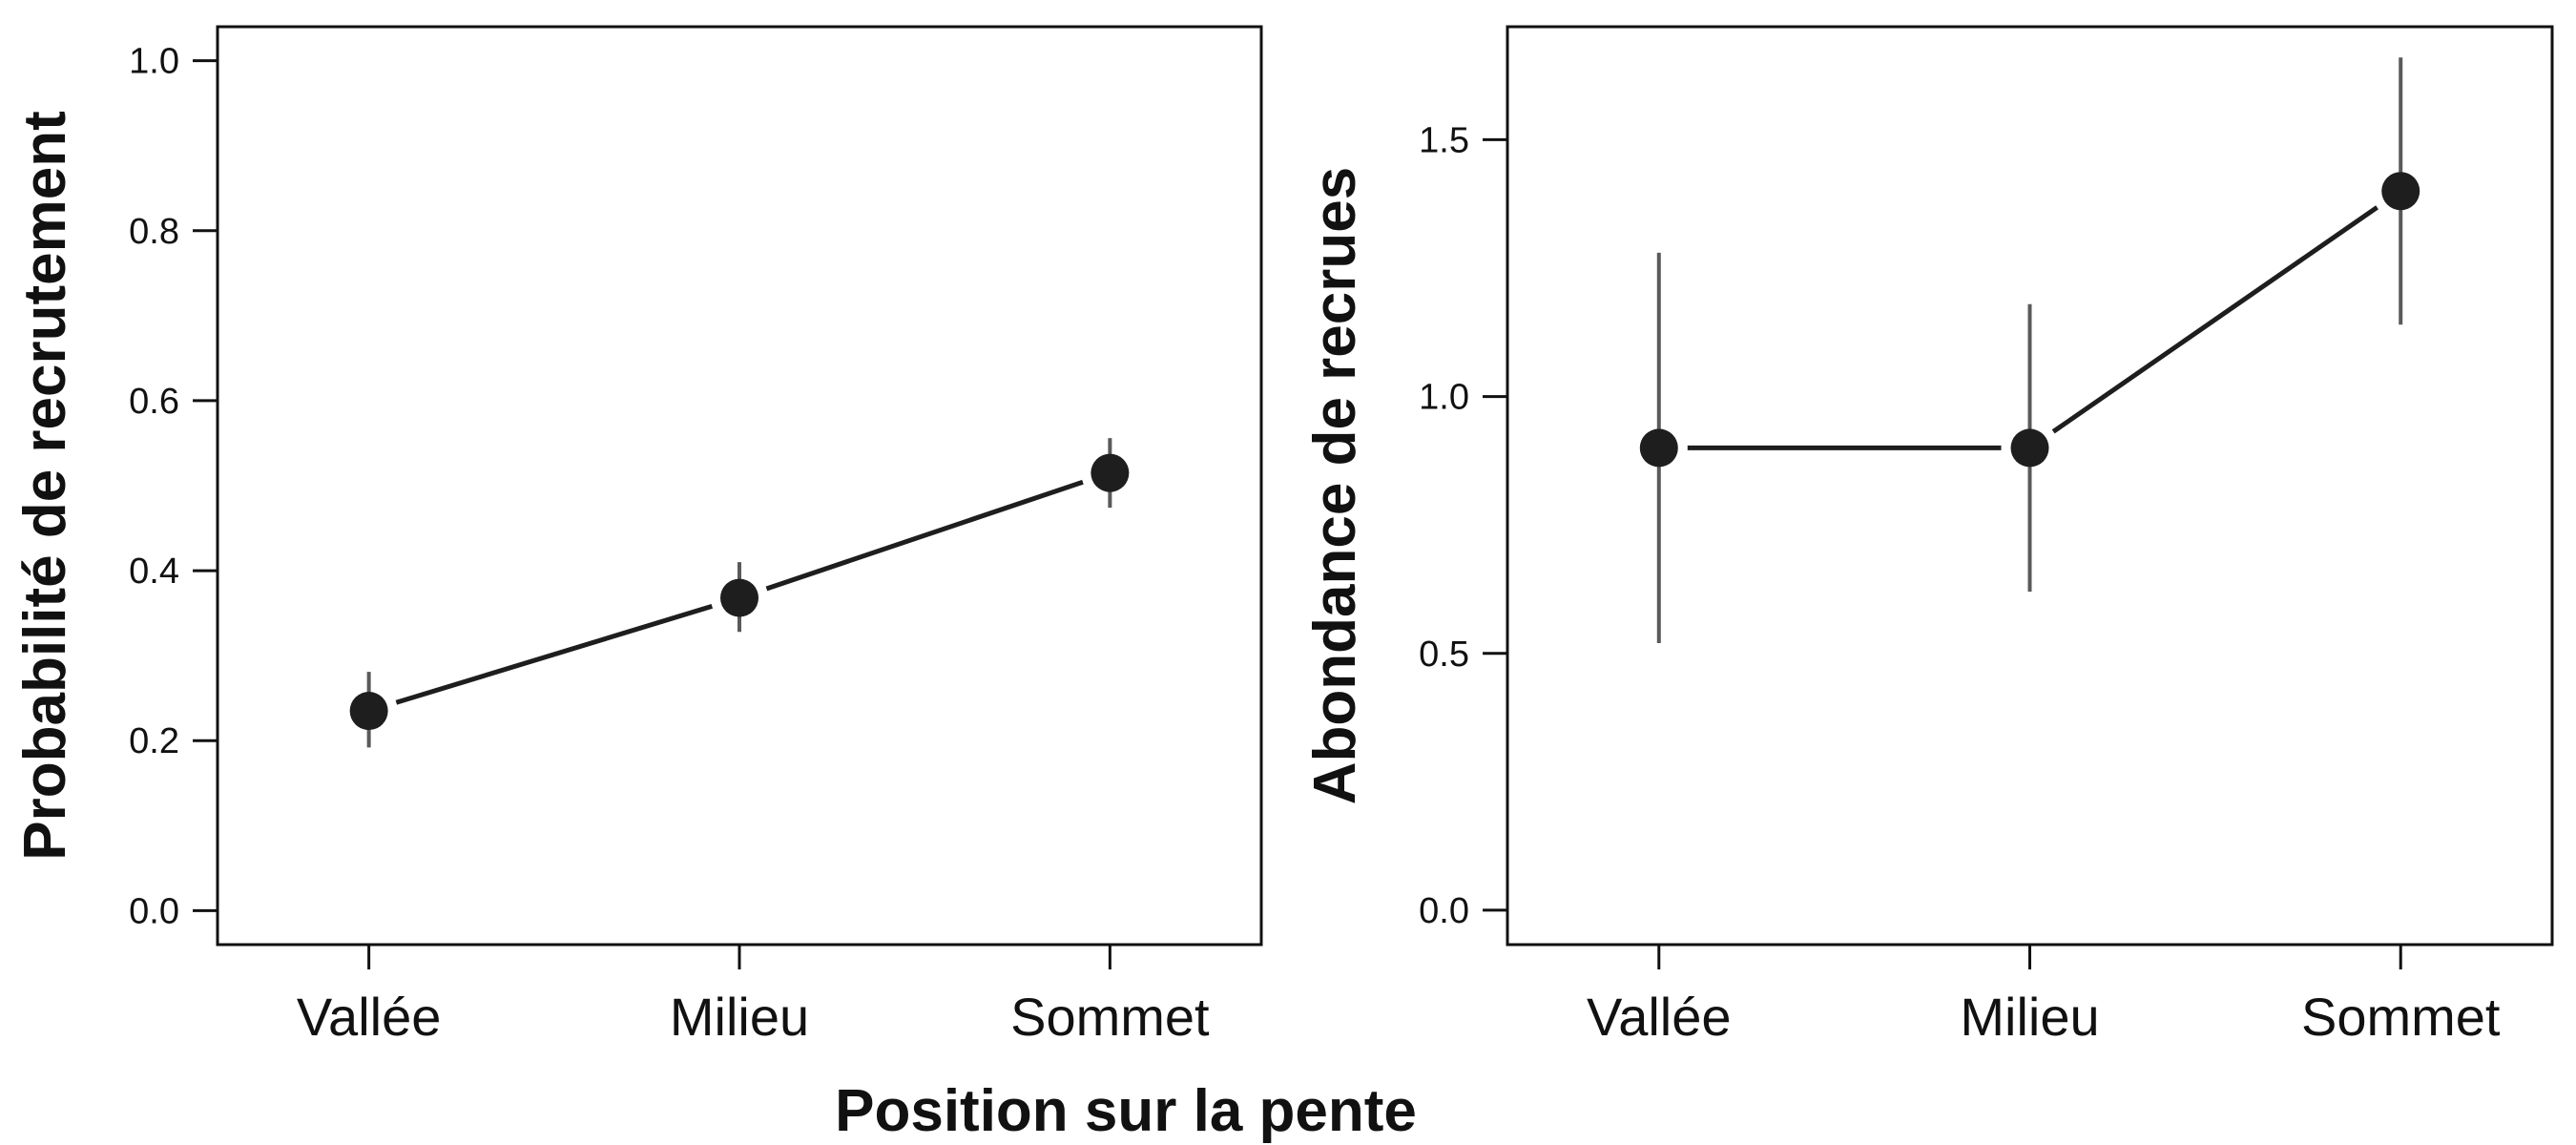 The image size is (2576, 1145). What do you see at coordinates (154, 402) in the screenshot?
I see `y-tick-label: 0.6` at bounding box center [154, 402].